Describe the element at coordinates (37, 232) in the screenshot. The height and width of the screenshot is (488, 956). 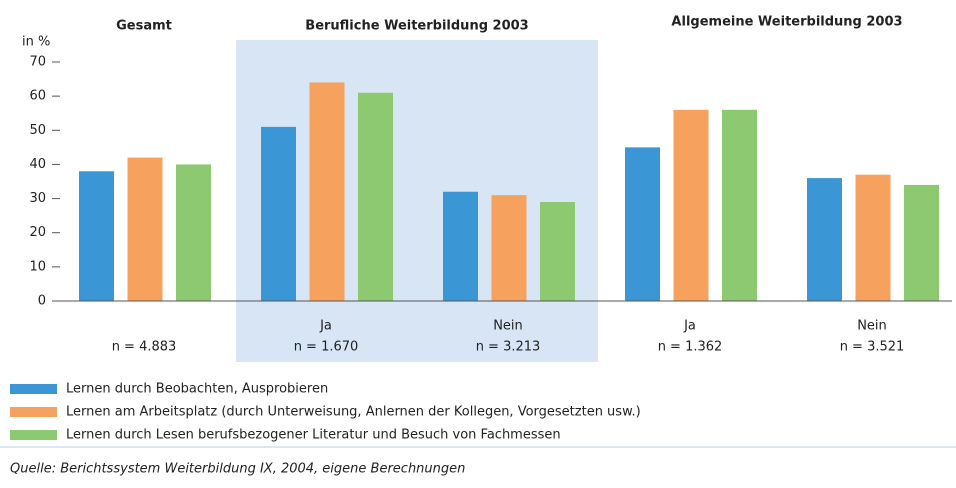
I see `y-tick-label: 20` at that location.